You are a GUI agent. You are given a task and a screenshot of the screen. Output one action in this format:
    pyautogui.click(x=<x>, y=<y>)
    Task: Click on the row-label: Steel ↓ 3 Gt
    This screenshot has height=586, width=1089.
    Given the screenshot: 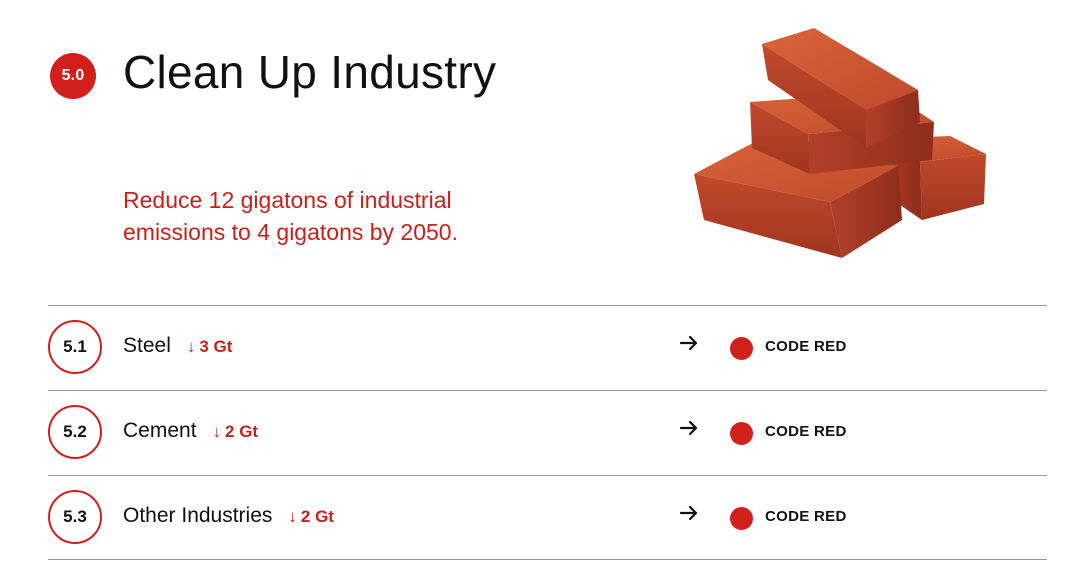 What is the action you would take?
    pyautogui.click(x=177, y=346)
    